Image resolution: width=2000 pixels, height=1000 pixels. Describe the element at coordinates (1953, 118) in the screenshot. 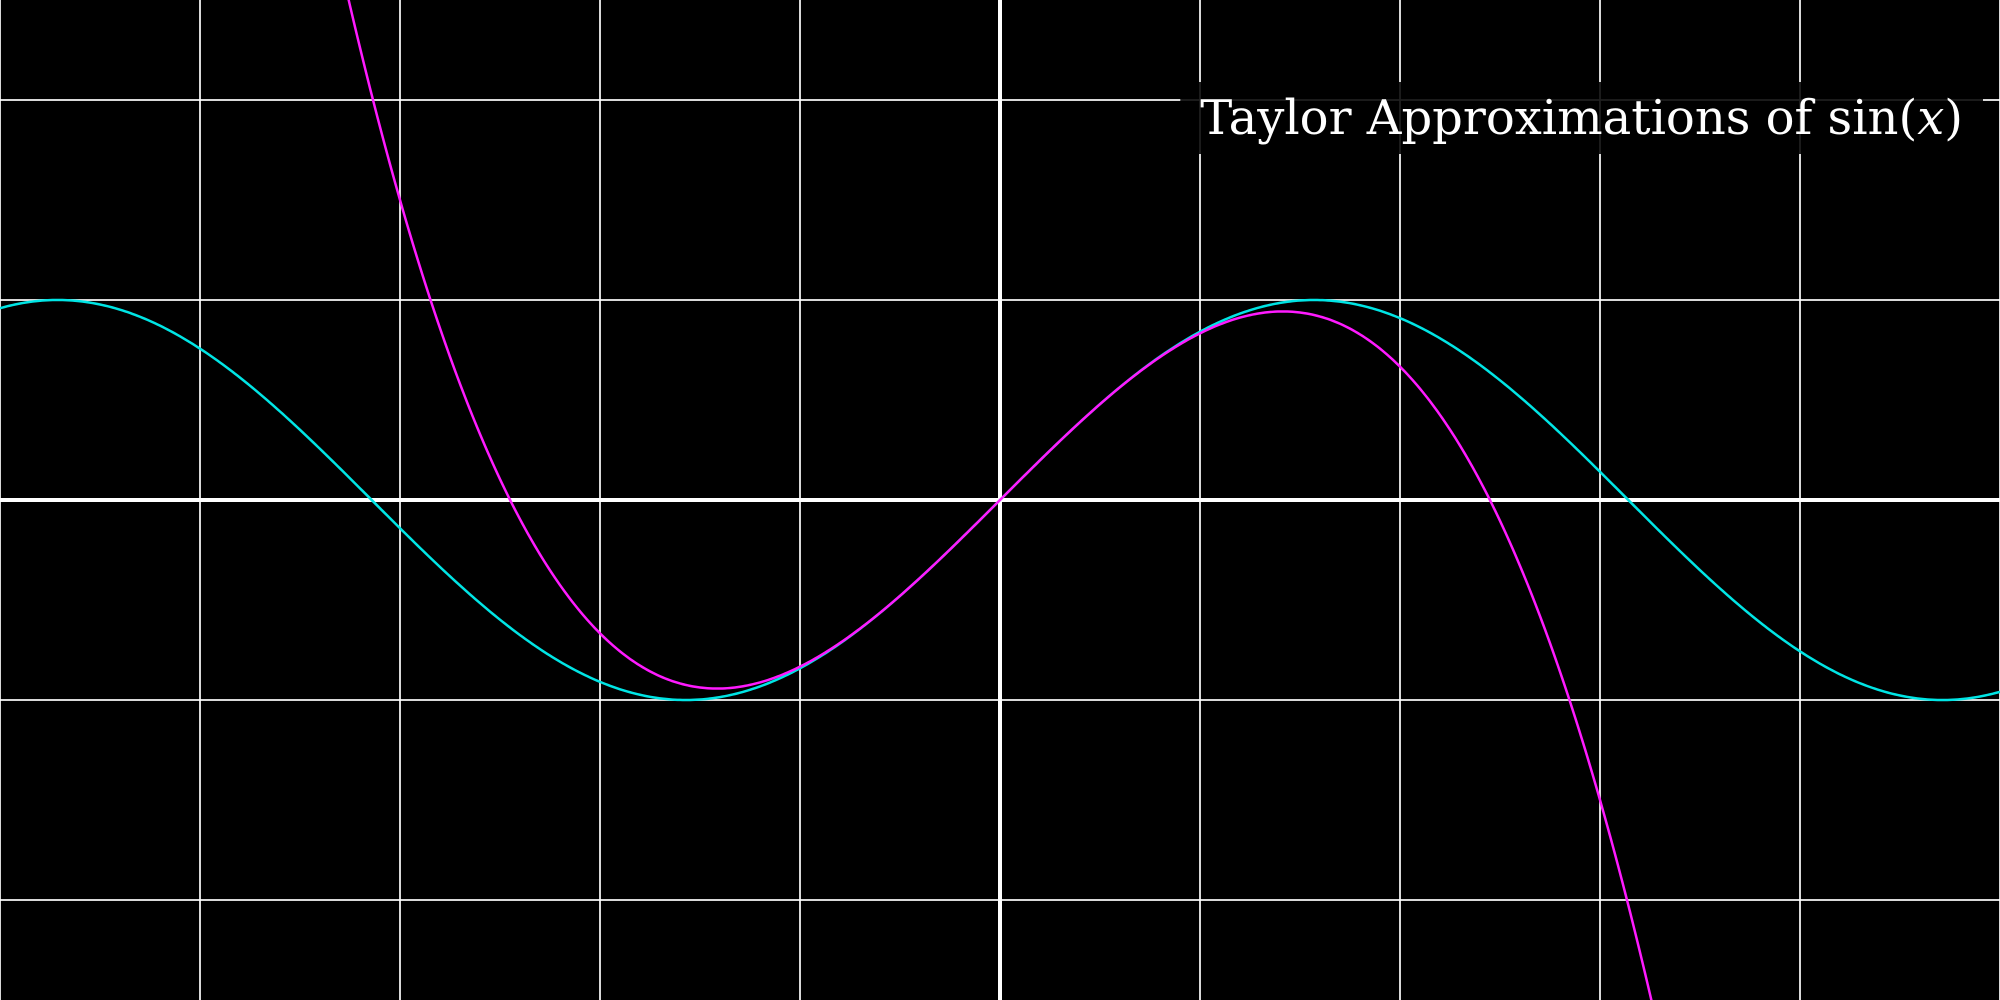

I see `chart-title-suffix: )` at that location.